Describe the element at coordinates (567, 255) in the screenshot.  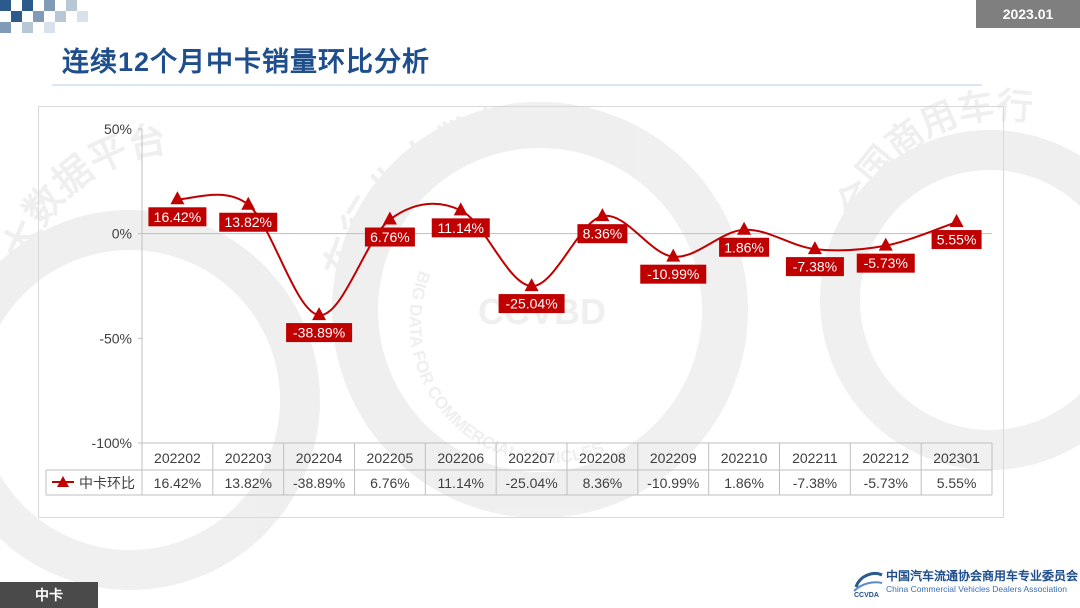
I see `series-line` at that location.